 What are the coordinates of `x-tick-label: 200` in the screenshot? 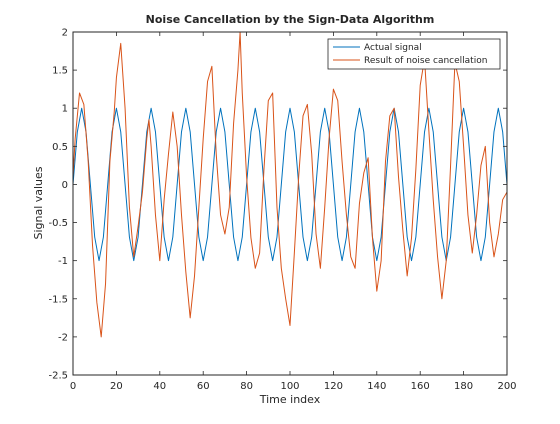 It's located at (506, 386).